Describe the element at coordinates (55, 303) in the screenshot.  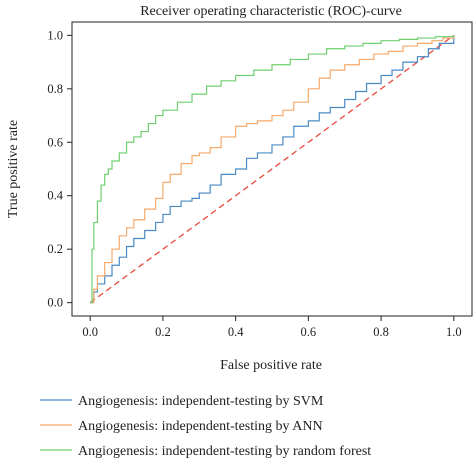
I see `y-tick-label: 0.0` at that location.